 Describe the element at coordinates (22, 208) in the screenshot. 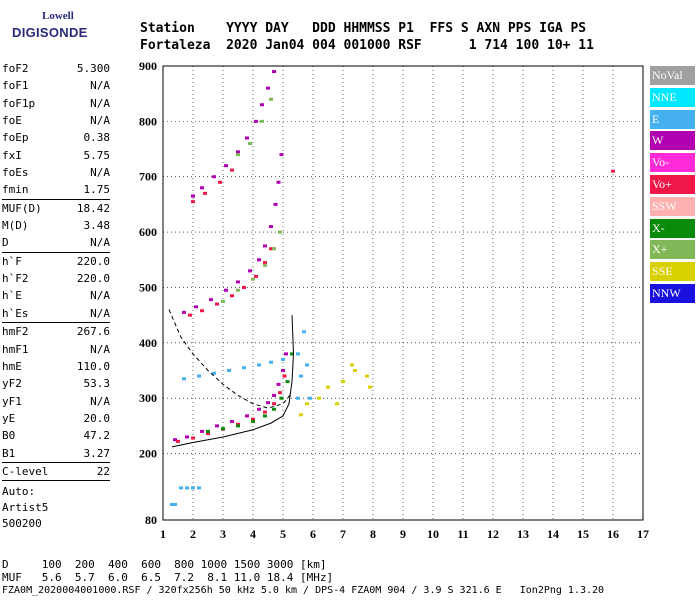

I see `param-name: MUF(D)` at that location.